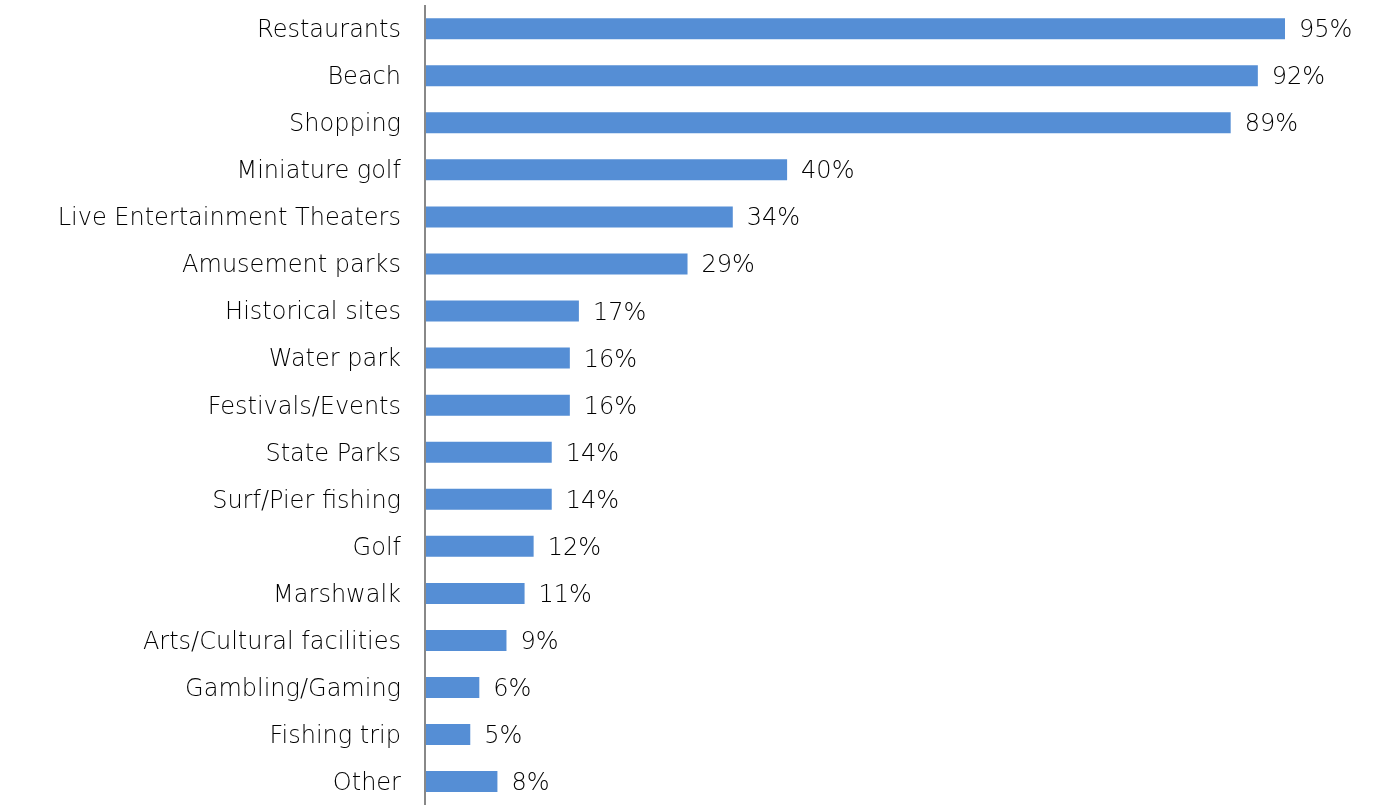 This screenshot has height=808, width=1389. Describe the element at coordinates (565, 593) in the screenshot. I see `data-label: 11%` at that location.